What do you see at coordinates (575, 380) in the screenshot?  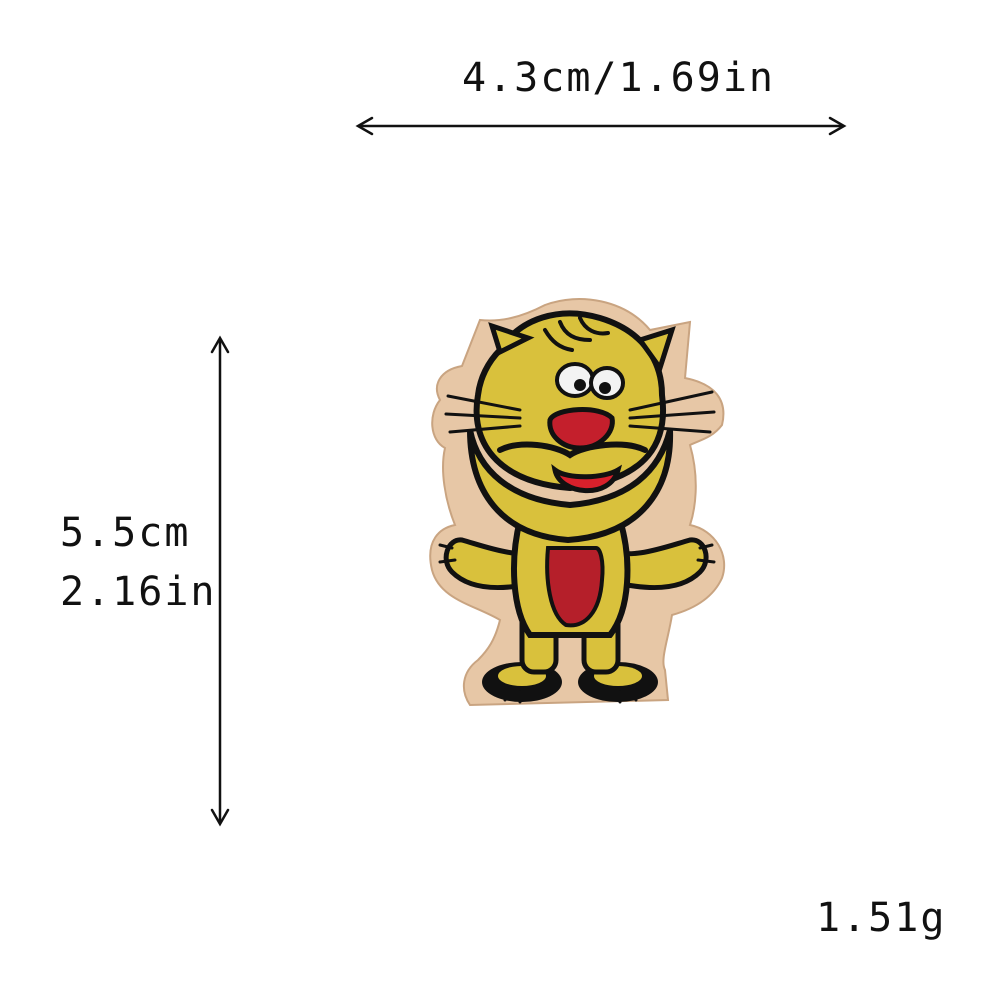 I see `left-eye-icon` at bounding box center [575, 380].